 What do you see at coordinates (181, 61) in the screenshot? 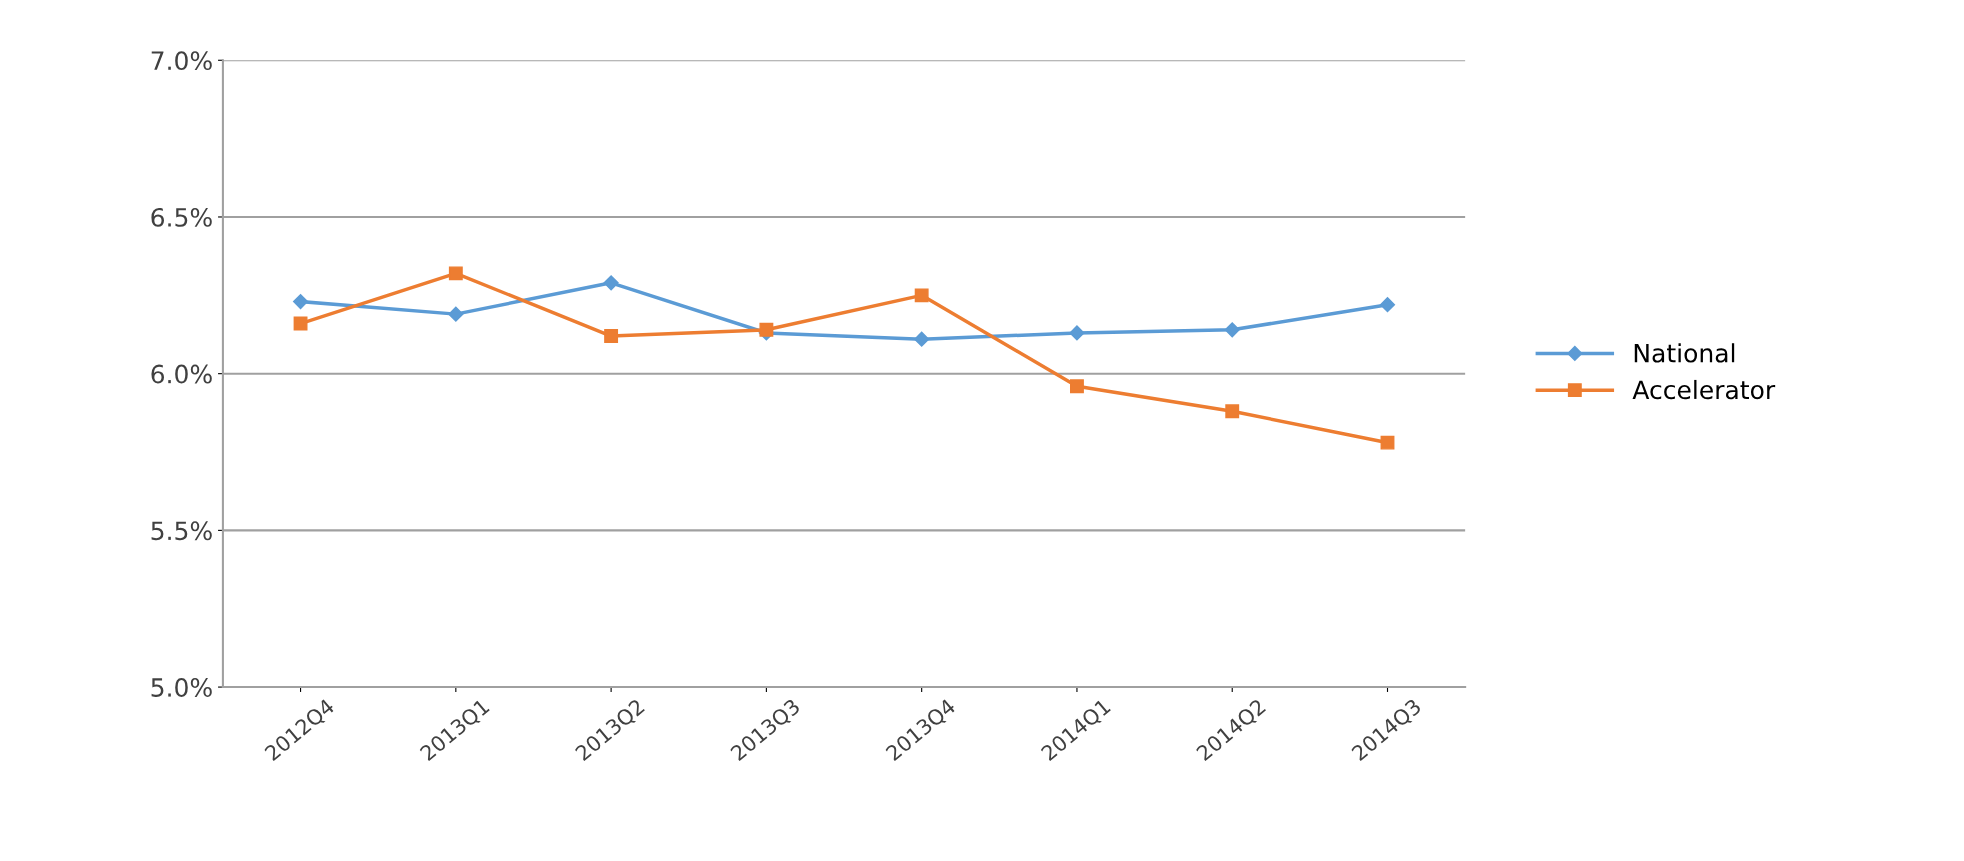
I see `y-tick-label: 7.0%` at bounding box center [181, 61].